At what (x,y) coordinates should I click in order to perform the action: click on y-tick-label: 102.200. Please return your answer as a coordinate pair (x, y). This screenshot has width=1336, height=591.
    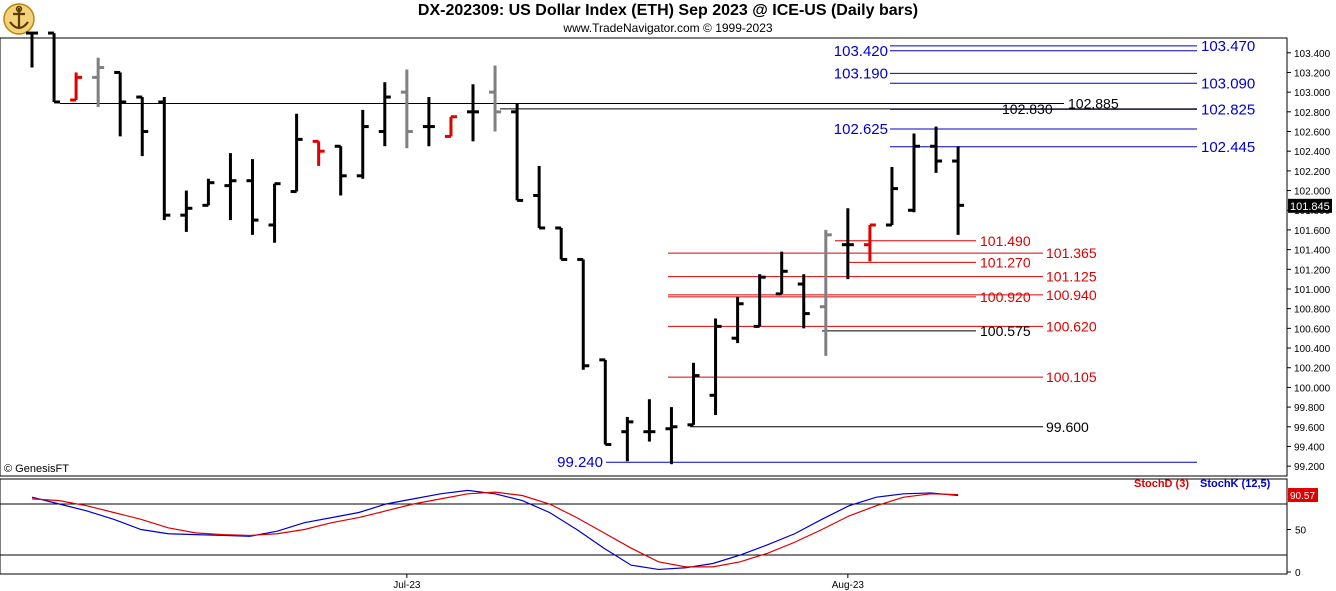
    Looking at the image, I should click on (1312, 172).